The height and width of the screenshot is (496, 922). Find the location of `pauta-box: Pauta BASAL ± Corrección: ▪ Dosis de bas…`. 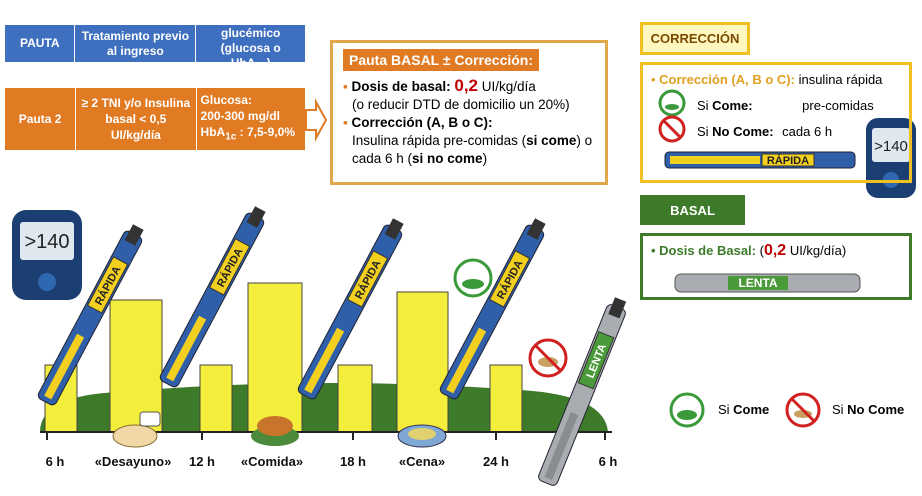

pauta-box: Pauta BASAL ± Corrección: ▪ Dosis de bas… is located at coordinates (469, 112).